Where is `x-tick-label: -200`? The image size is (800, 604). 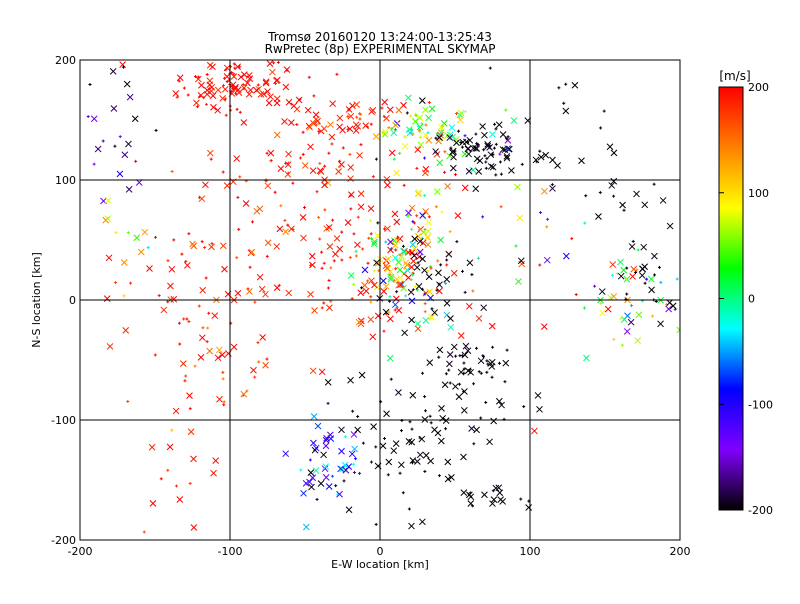
x-tick-label: -200 is located at coordinates (80, 551).